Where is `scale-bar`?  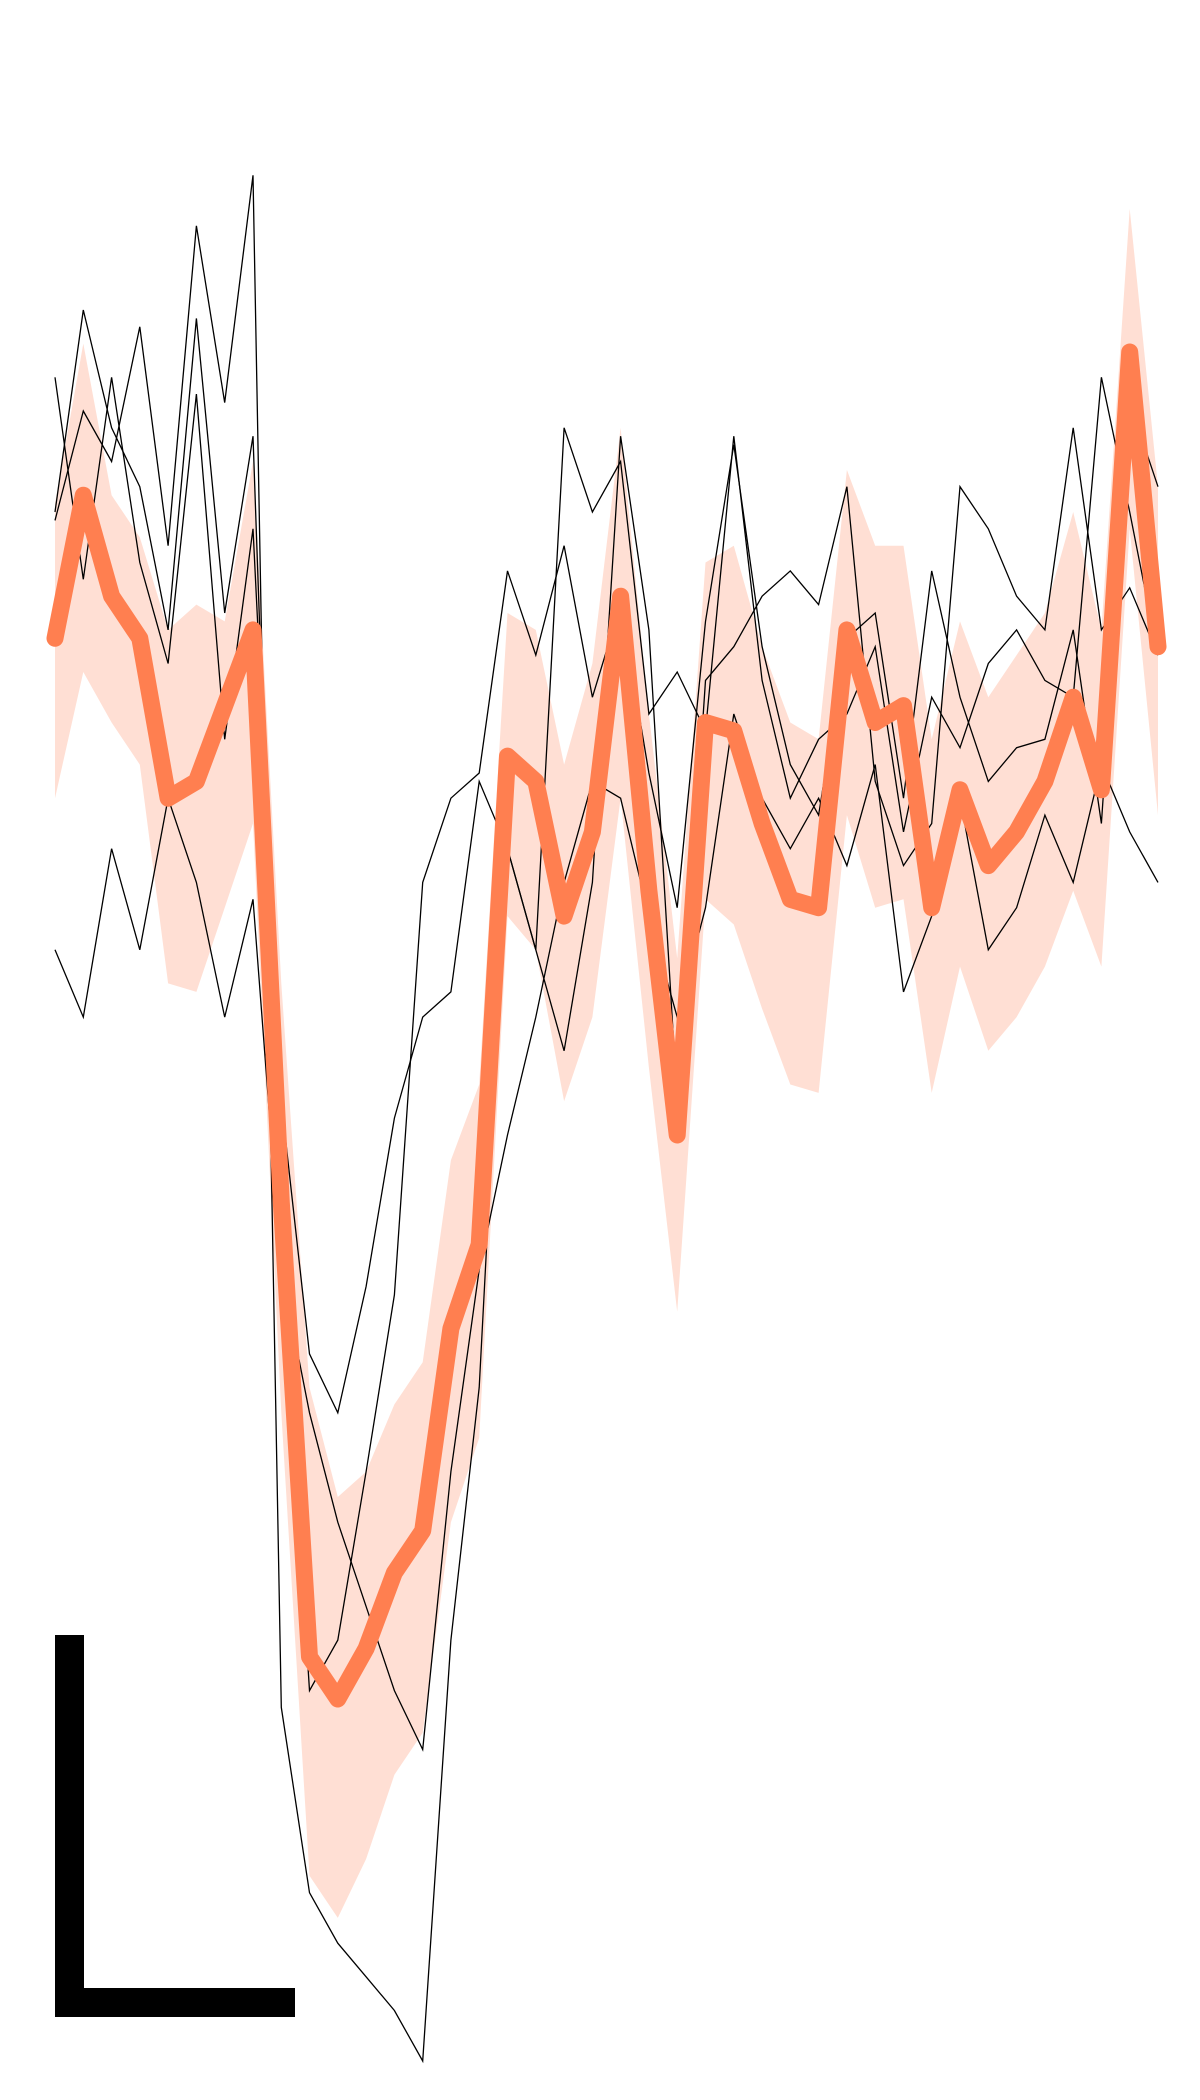 scale-bar is located at coordinates (175, 1826).